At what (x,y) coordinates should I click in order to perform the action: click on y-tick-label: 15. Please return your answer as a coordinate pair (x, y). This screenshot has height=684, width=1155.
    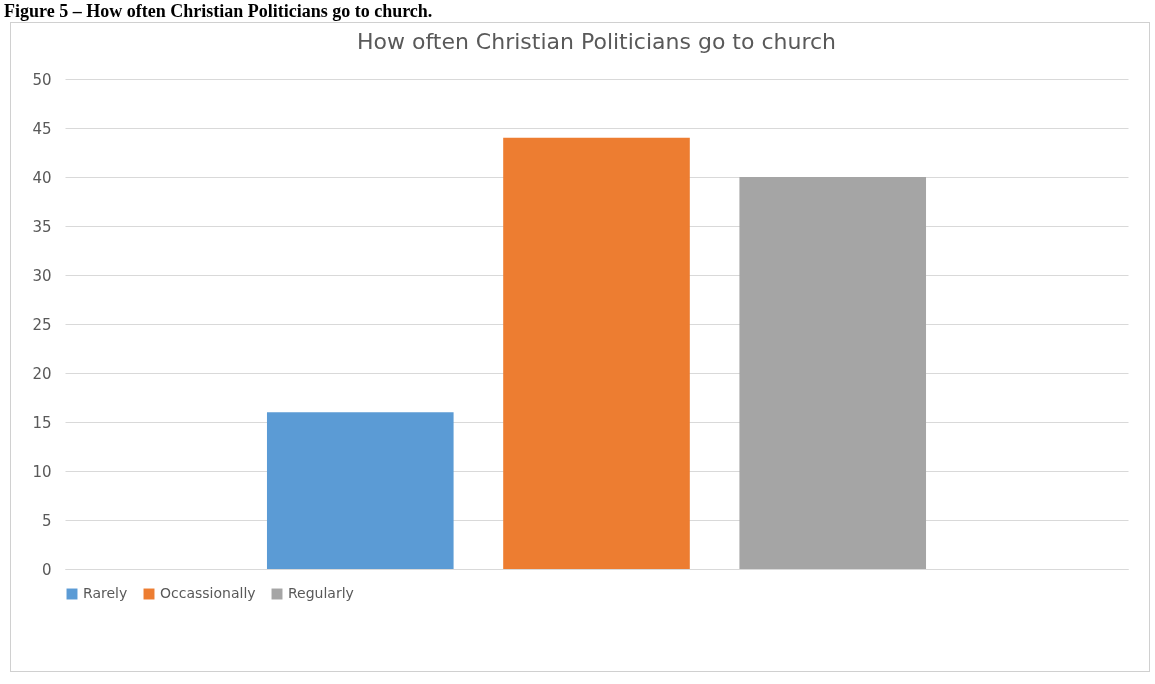
    Looking at the image, I should click on (42, 422).